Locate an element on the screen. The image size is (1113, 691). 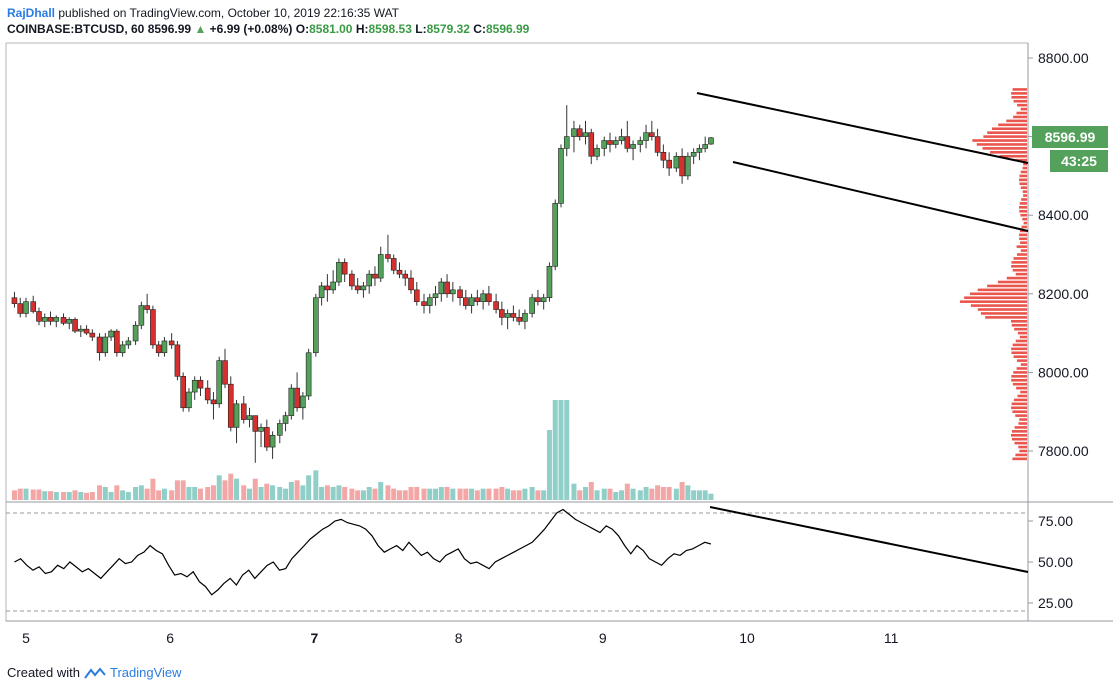
countdown-value: 43:25 is located at coordinates (1079, 161).